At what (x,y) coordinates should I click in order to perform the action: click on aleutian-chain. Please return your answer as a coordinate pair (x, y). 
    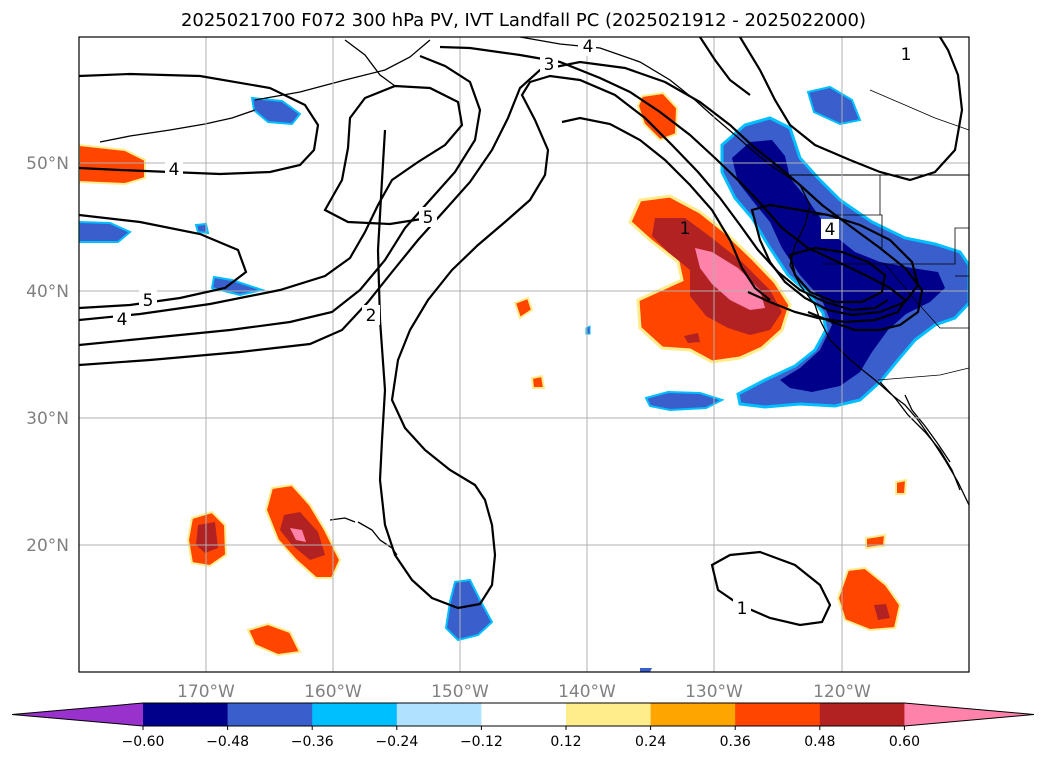
    Looking at the image, I should click on (177, 126).